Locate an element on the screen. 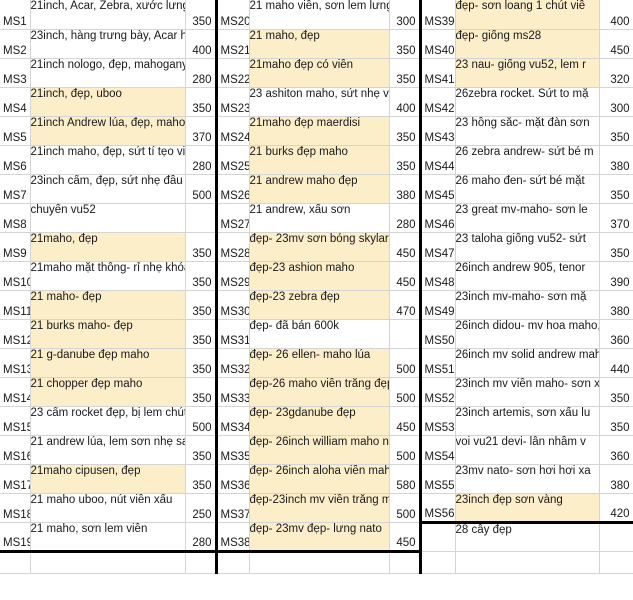  row-description-cell: 21 g-danube đẹp maho is located at coordinates (108, 363).